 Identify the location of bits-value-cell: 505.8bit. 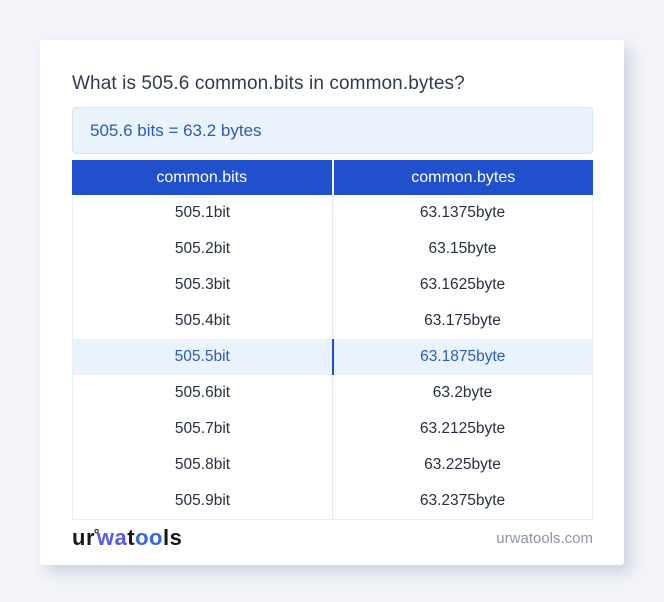
(203, 465).